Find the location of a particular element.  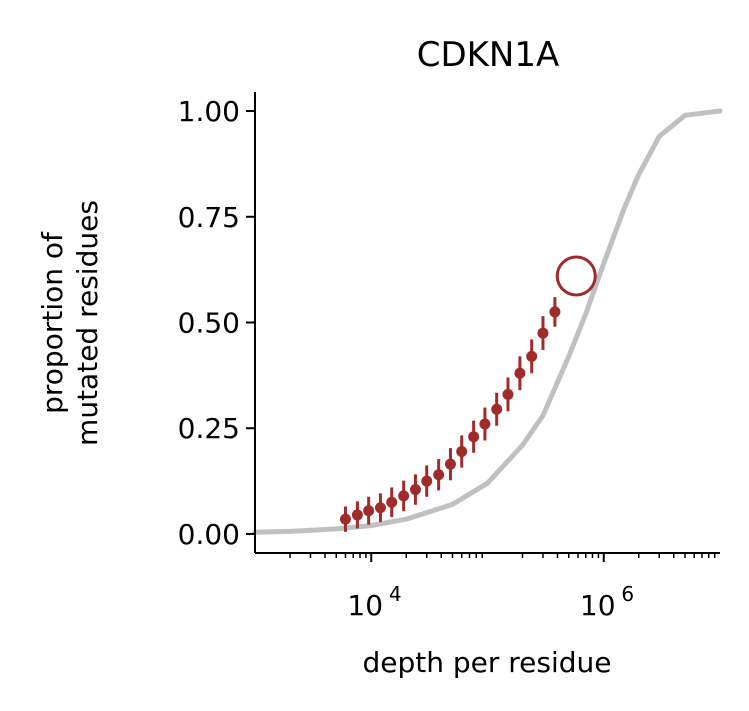

chart-title: CDKN1A is located at coordinates (488, 55).